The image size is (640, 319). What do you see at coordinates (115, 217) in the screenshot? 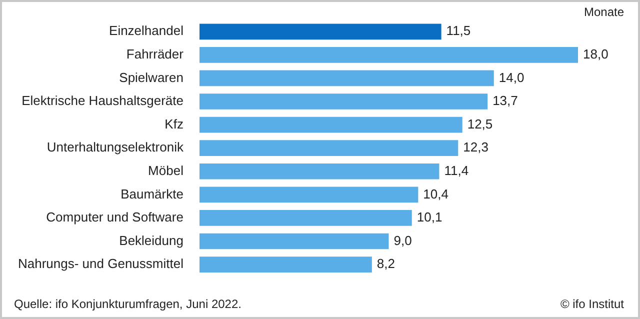
I see `y-tick-label: Computer und Software` at bounding box center [115, 217].